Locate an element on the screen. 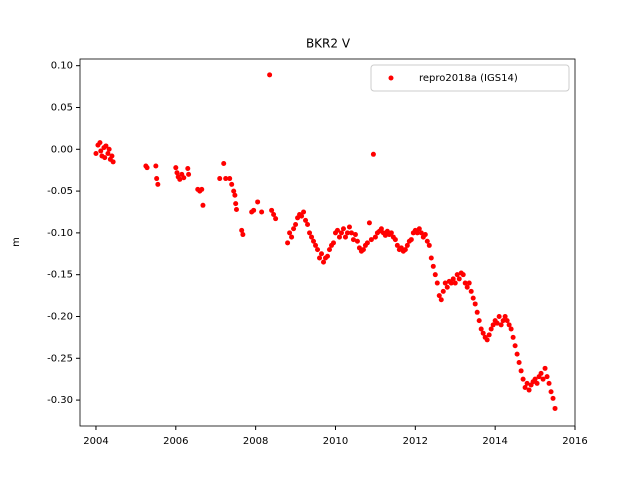  x-tick-label: 2008 is located at coordinates (255, 441).